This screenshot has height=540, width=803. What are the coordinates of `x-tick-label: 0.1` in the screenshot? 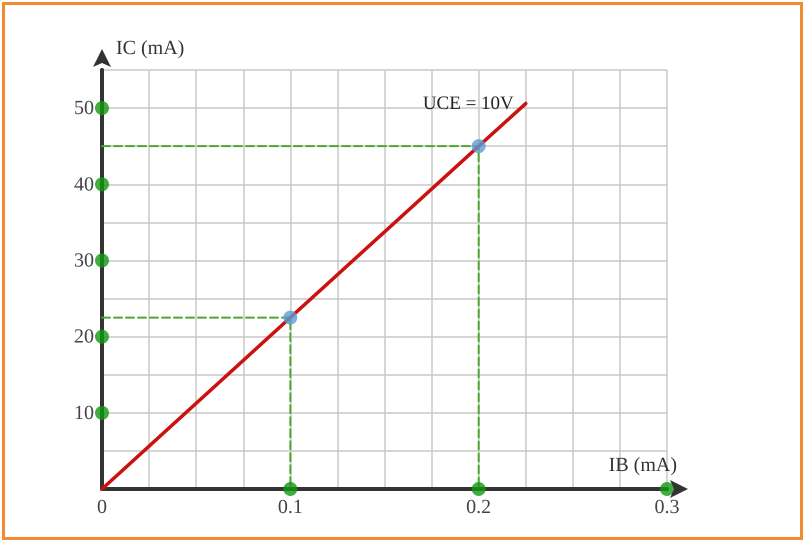 It's located at (290, 507).